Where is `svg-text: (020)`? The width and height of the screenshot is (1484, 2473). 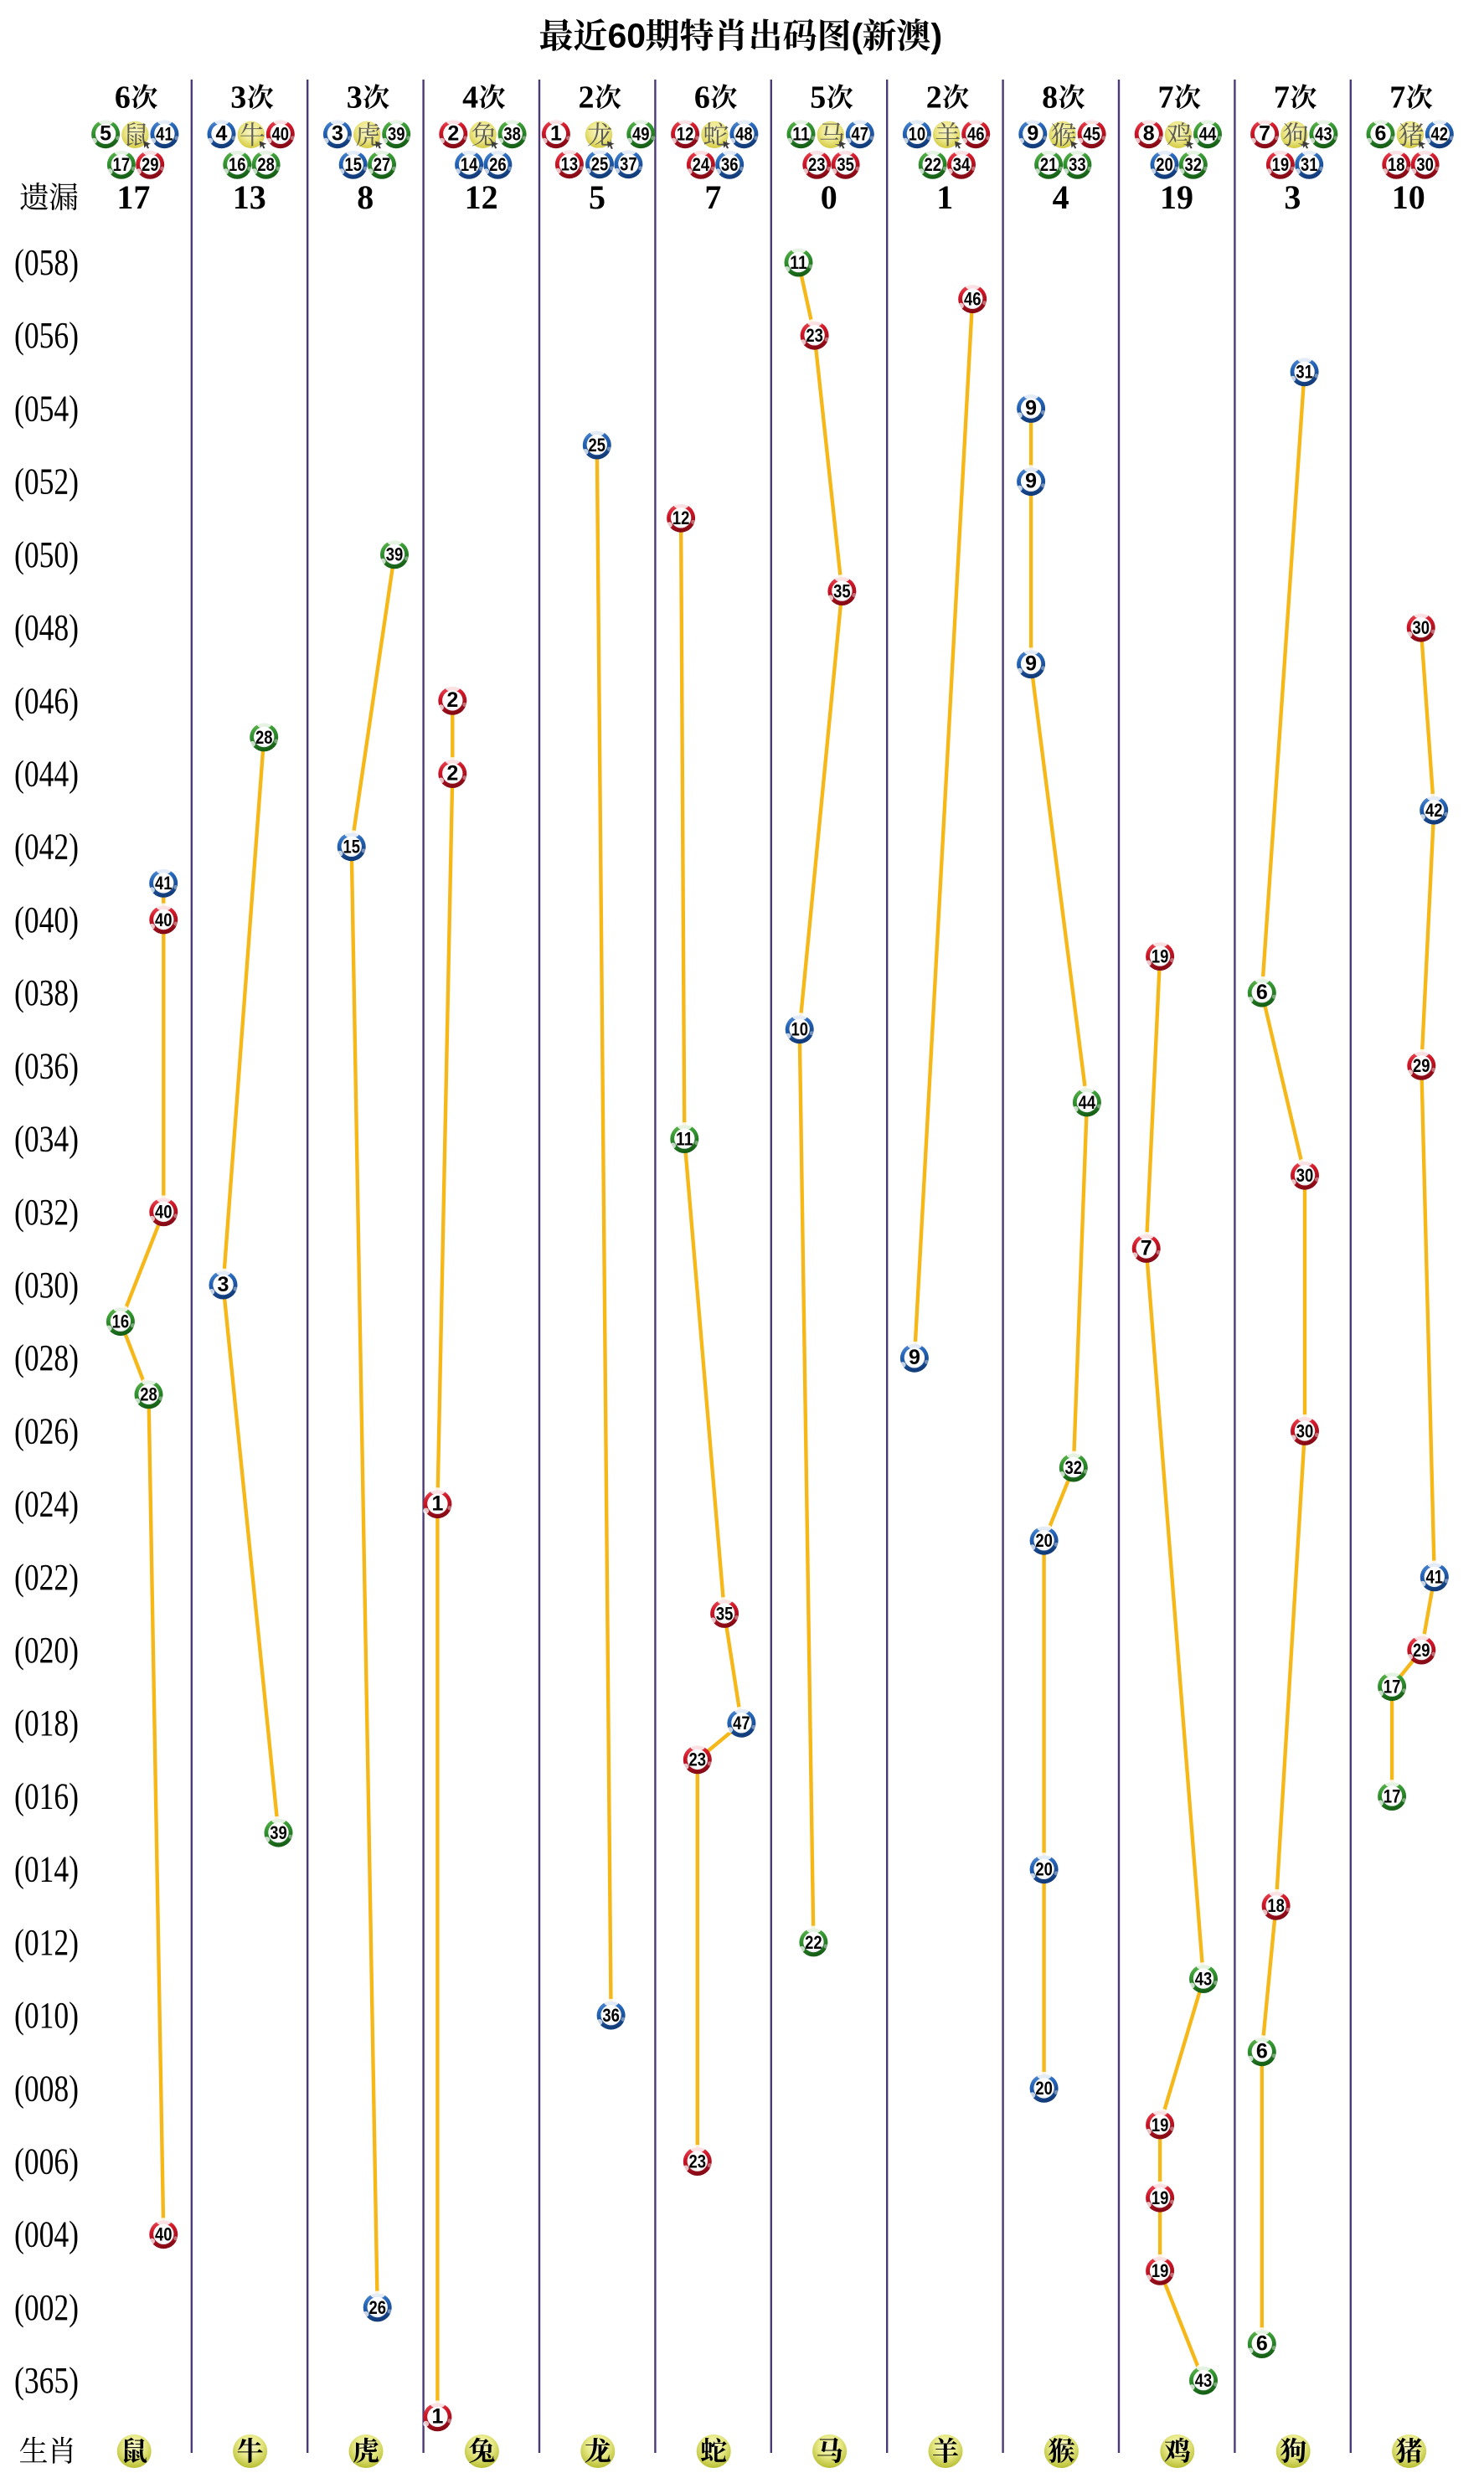
svg-text: (020) is located at coordinates (46, 1650).